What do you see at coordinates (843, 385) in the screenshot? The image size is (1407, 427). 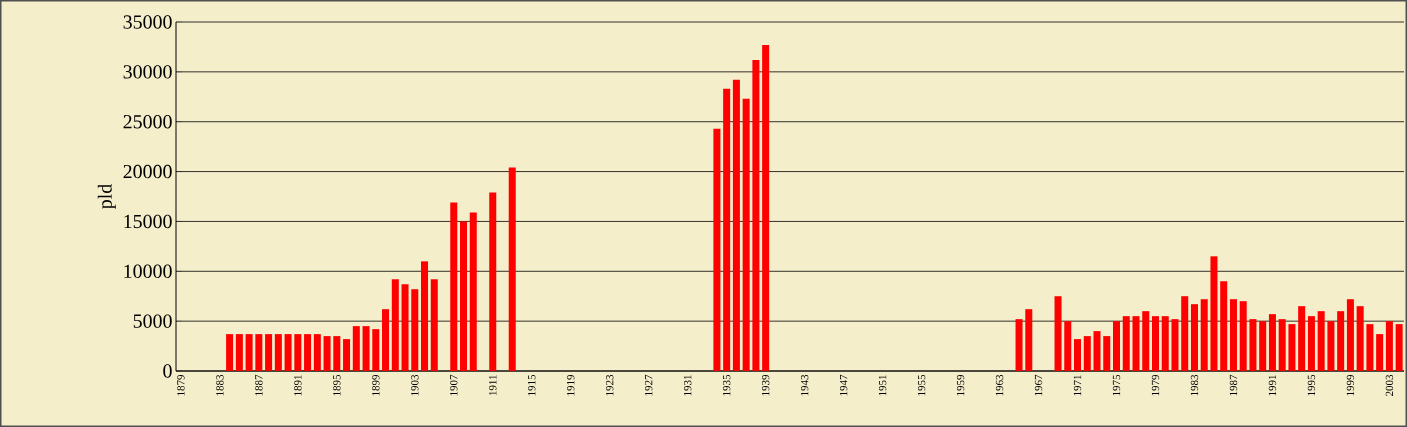 I see `x-tick-label: 1947` at bounding box center [843, 385].